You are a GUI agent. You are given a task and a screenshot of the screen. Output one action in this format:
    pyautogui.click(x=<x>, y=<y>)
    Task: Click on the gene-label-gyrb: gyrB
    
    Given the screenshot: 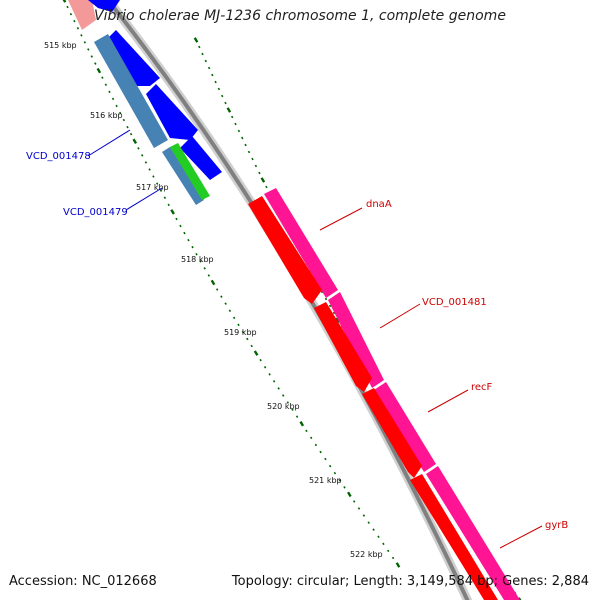 What is the action you would take?
    pyautogui.click(x=556, y=525)
    